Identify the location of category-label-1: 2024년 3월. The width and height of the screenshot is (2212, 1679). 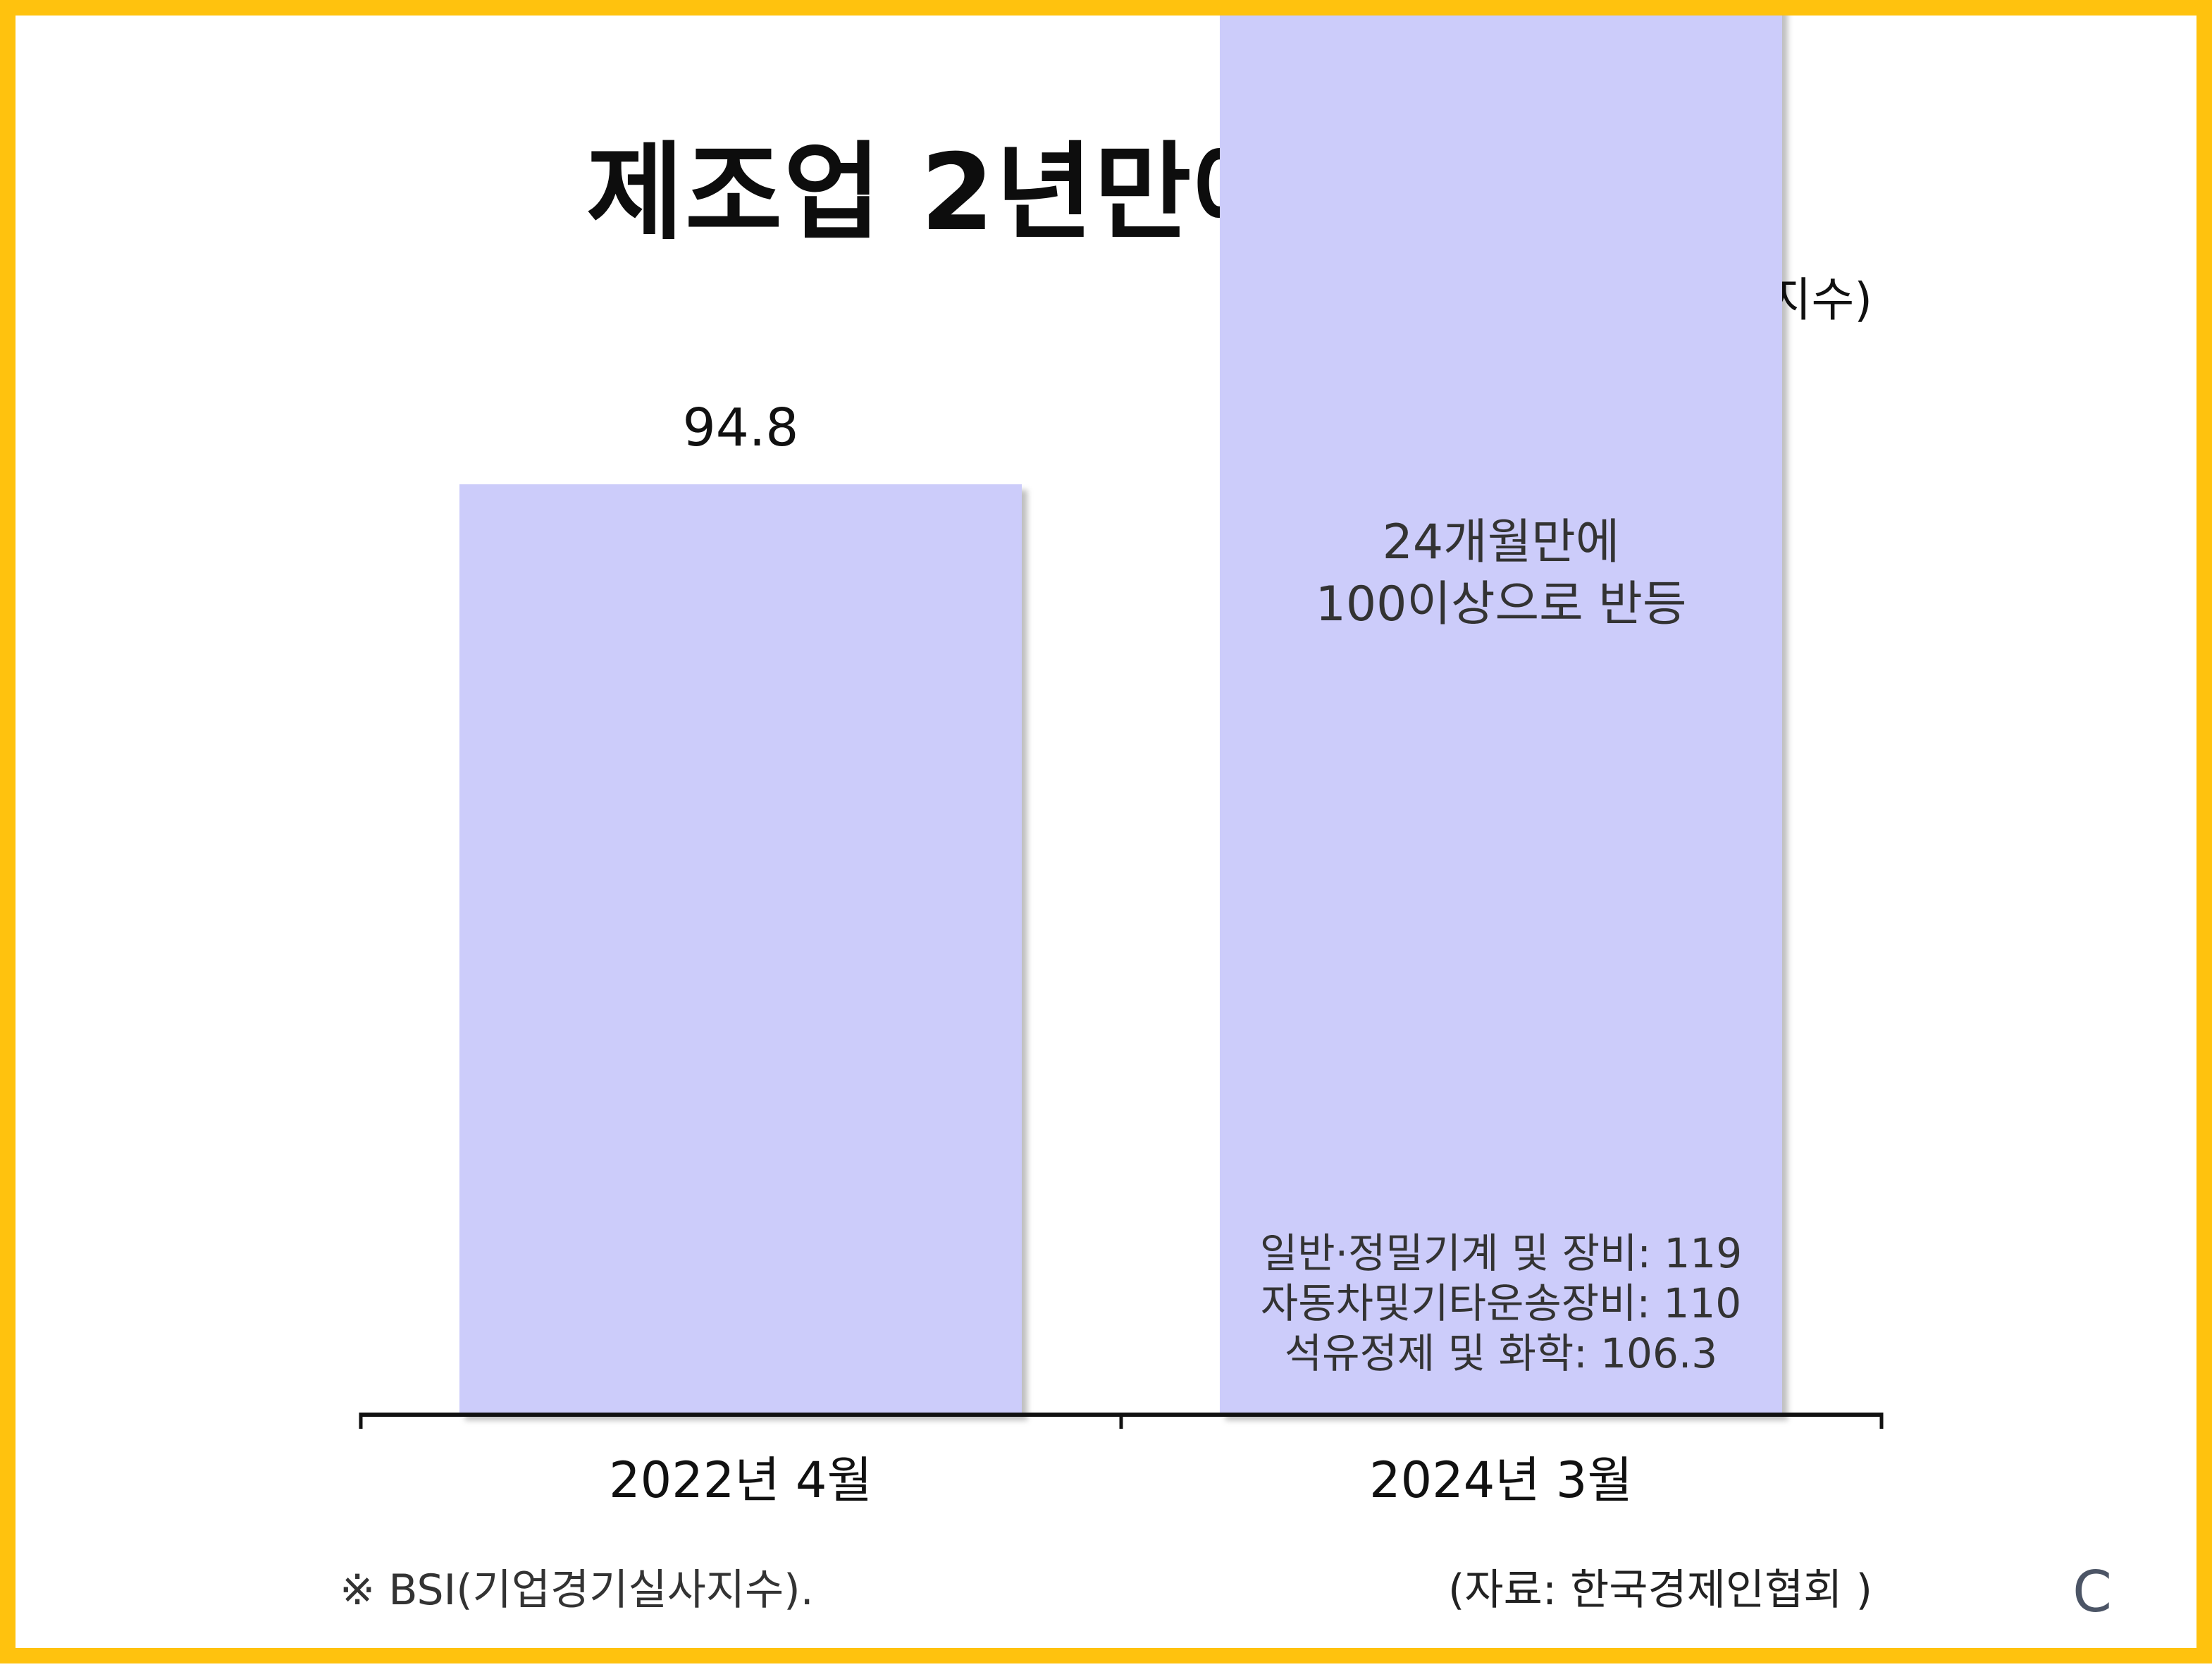
(1501, 1480).